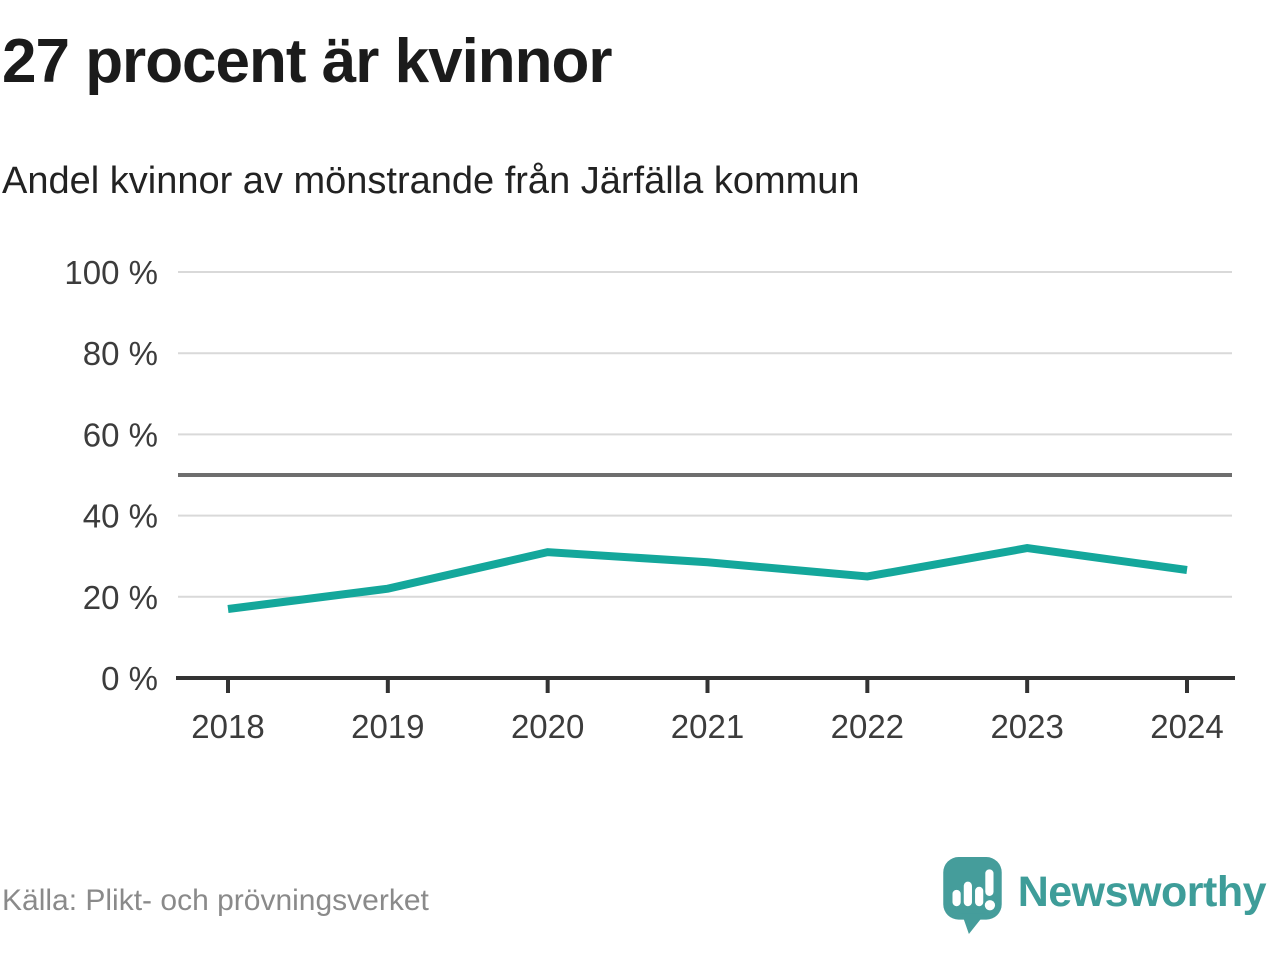  What do you see at coordinates (547, 726) in the screenshot?
I see `x-tick-label: 2020` at bounding box center [547, 726].